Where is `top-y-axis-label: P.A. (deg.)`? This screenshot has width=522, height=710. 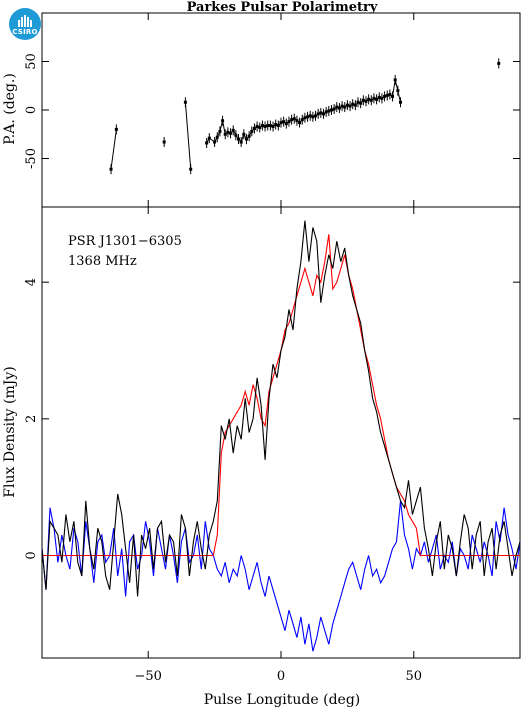
top-y-axis-label: P.A. (deg.) is located at coordinates (10, 109).